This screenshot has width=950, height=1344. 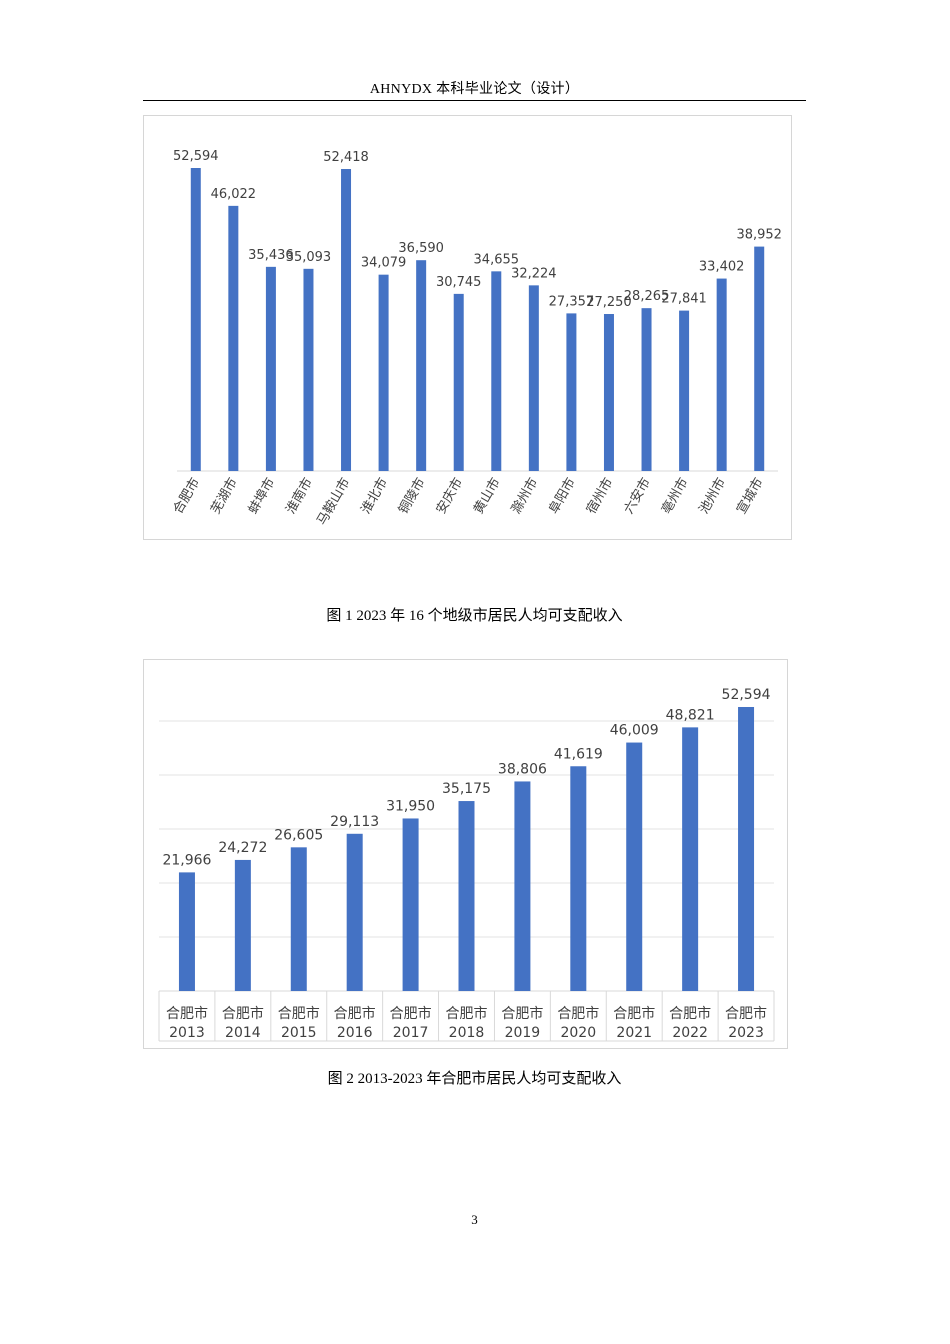 I want to click on data-label: 27,250, so click(x=609, y=302).